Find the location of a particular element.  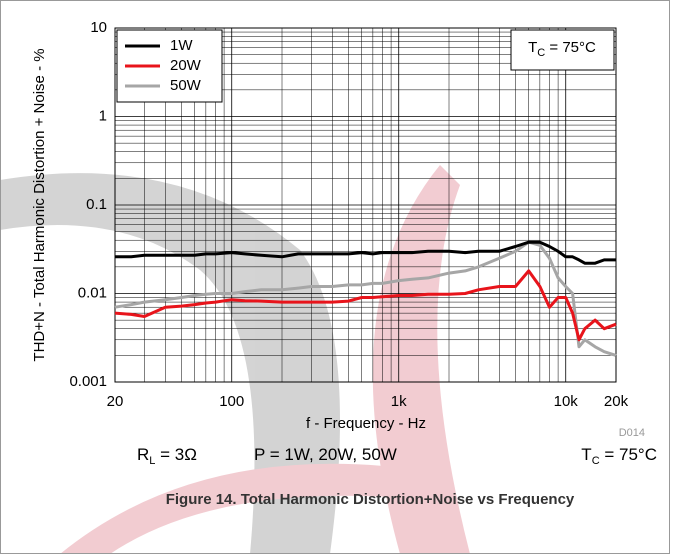

y-tick-label: 0.001 is located at coordinates (88, 381).